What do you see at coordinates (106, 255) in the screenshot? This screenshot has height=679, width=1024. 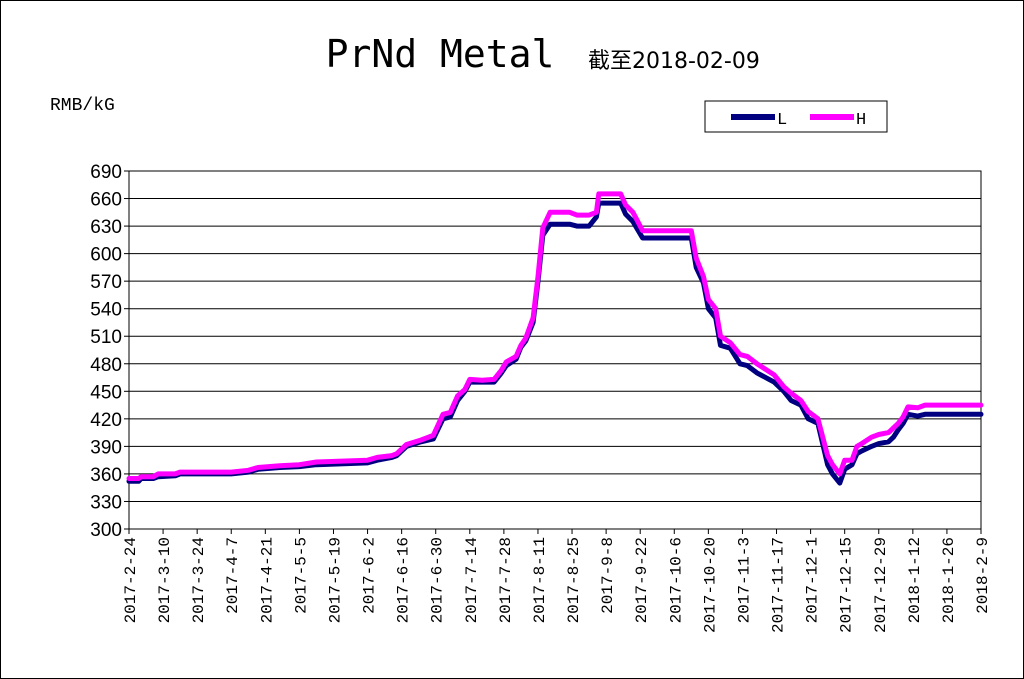 I see `y-tick-label: 600` at bounding box center [106, 255].